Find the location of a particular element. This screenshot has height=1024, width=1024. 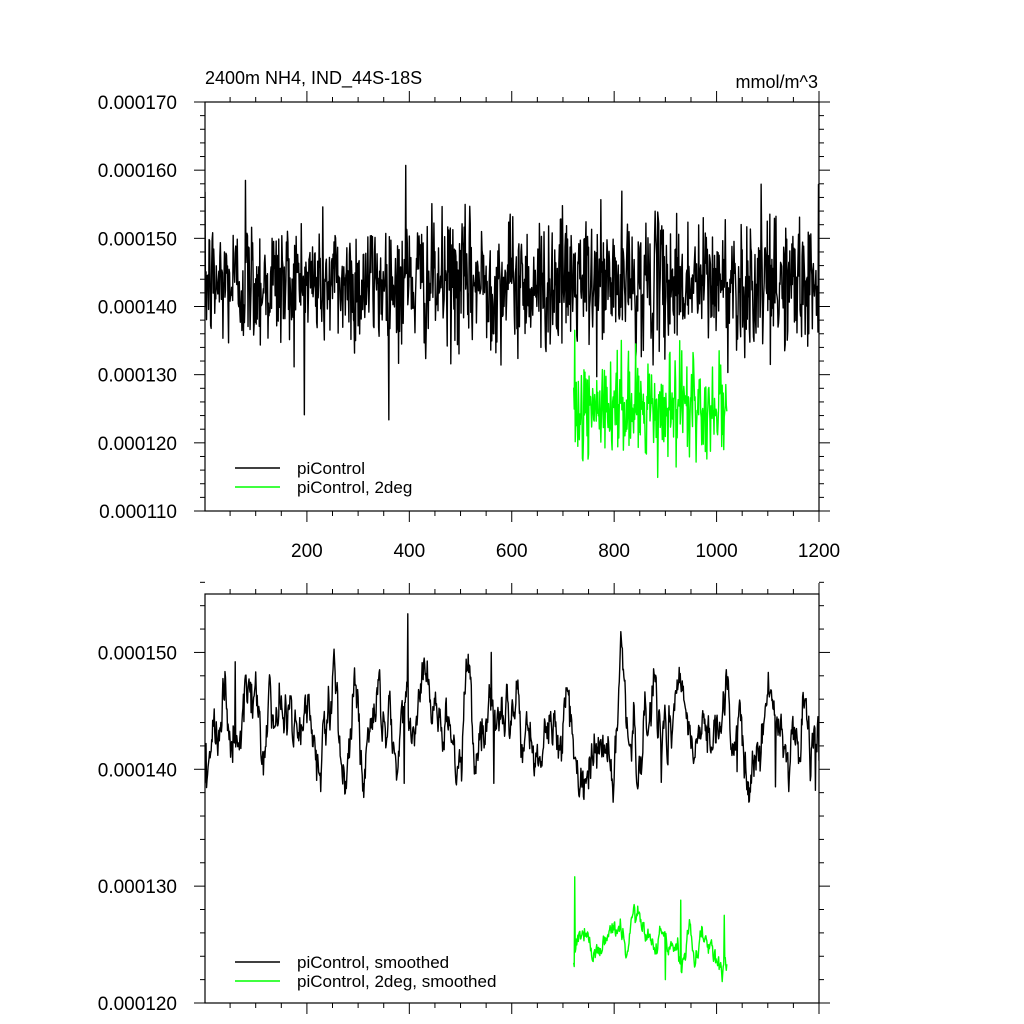

x-tick-label: 200 is located at coordinates (307, 551).